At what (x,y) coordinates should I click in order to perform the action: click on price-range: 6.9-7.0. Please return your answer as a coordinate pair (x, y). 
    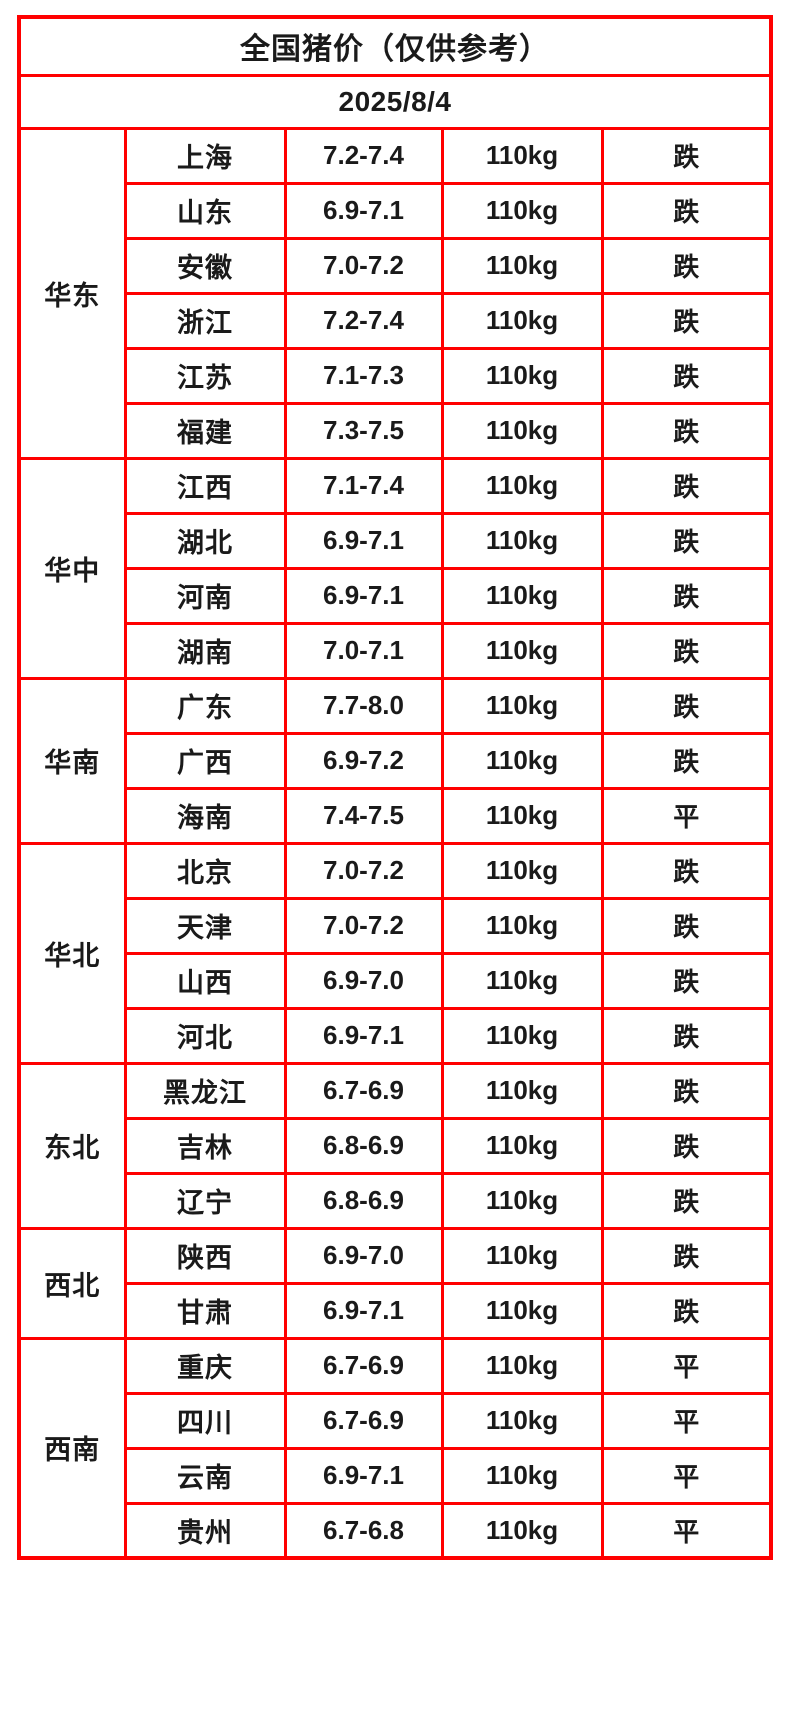
    Looking at the image, I should click on (363, 1255).